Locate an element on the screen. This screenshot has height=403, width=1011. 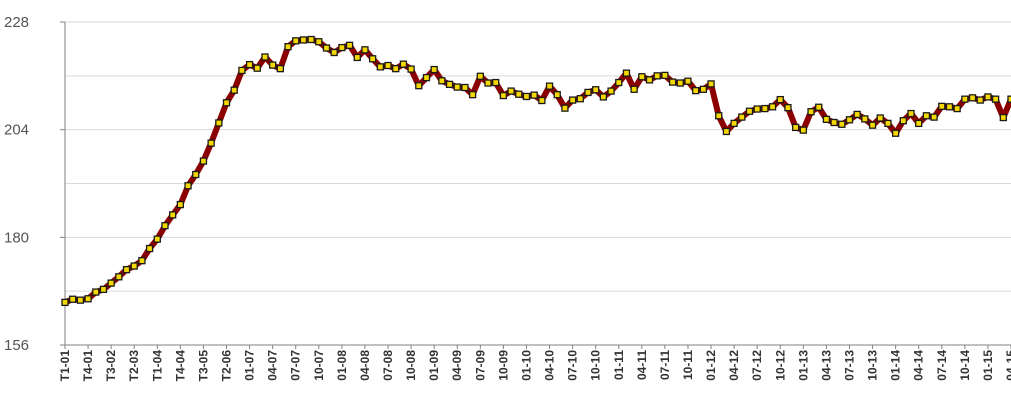
y-tick-label: 204 is located at coordinates (16, 130).